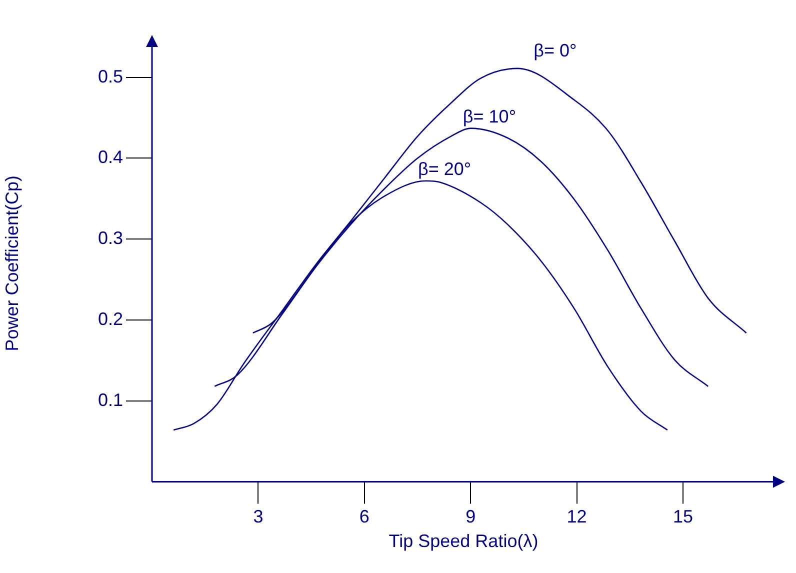 This screenshot has height=573, width=796. I want to click on y-tick-label: 0.4, so click(110, 157).